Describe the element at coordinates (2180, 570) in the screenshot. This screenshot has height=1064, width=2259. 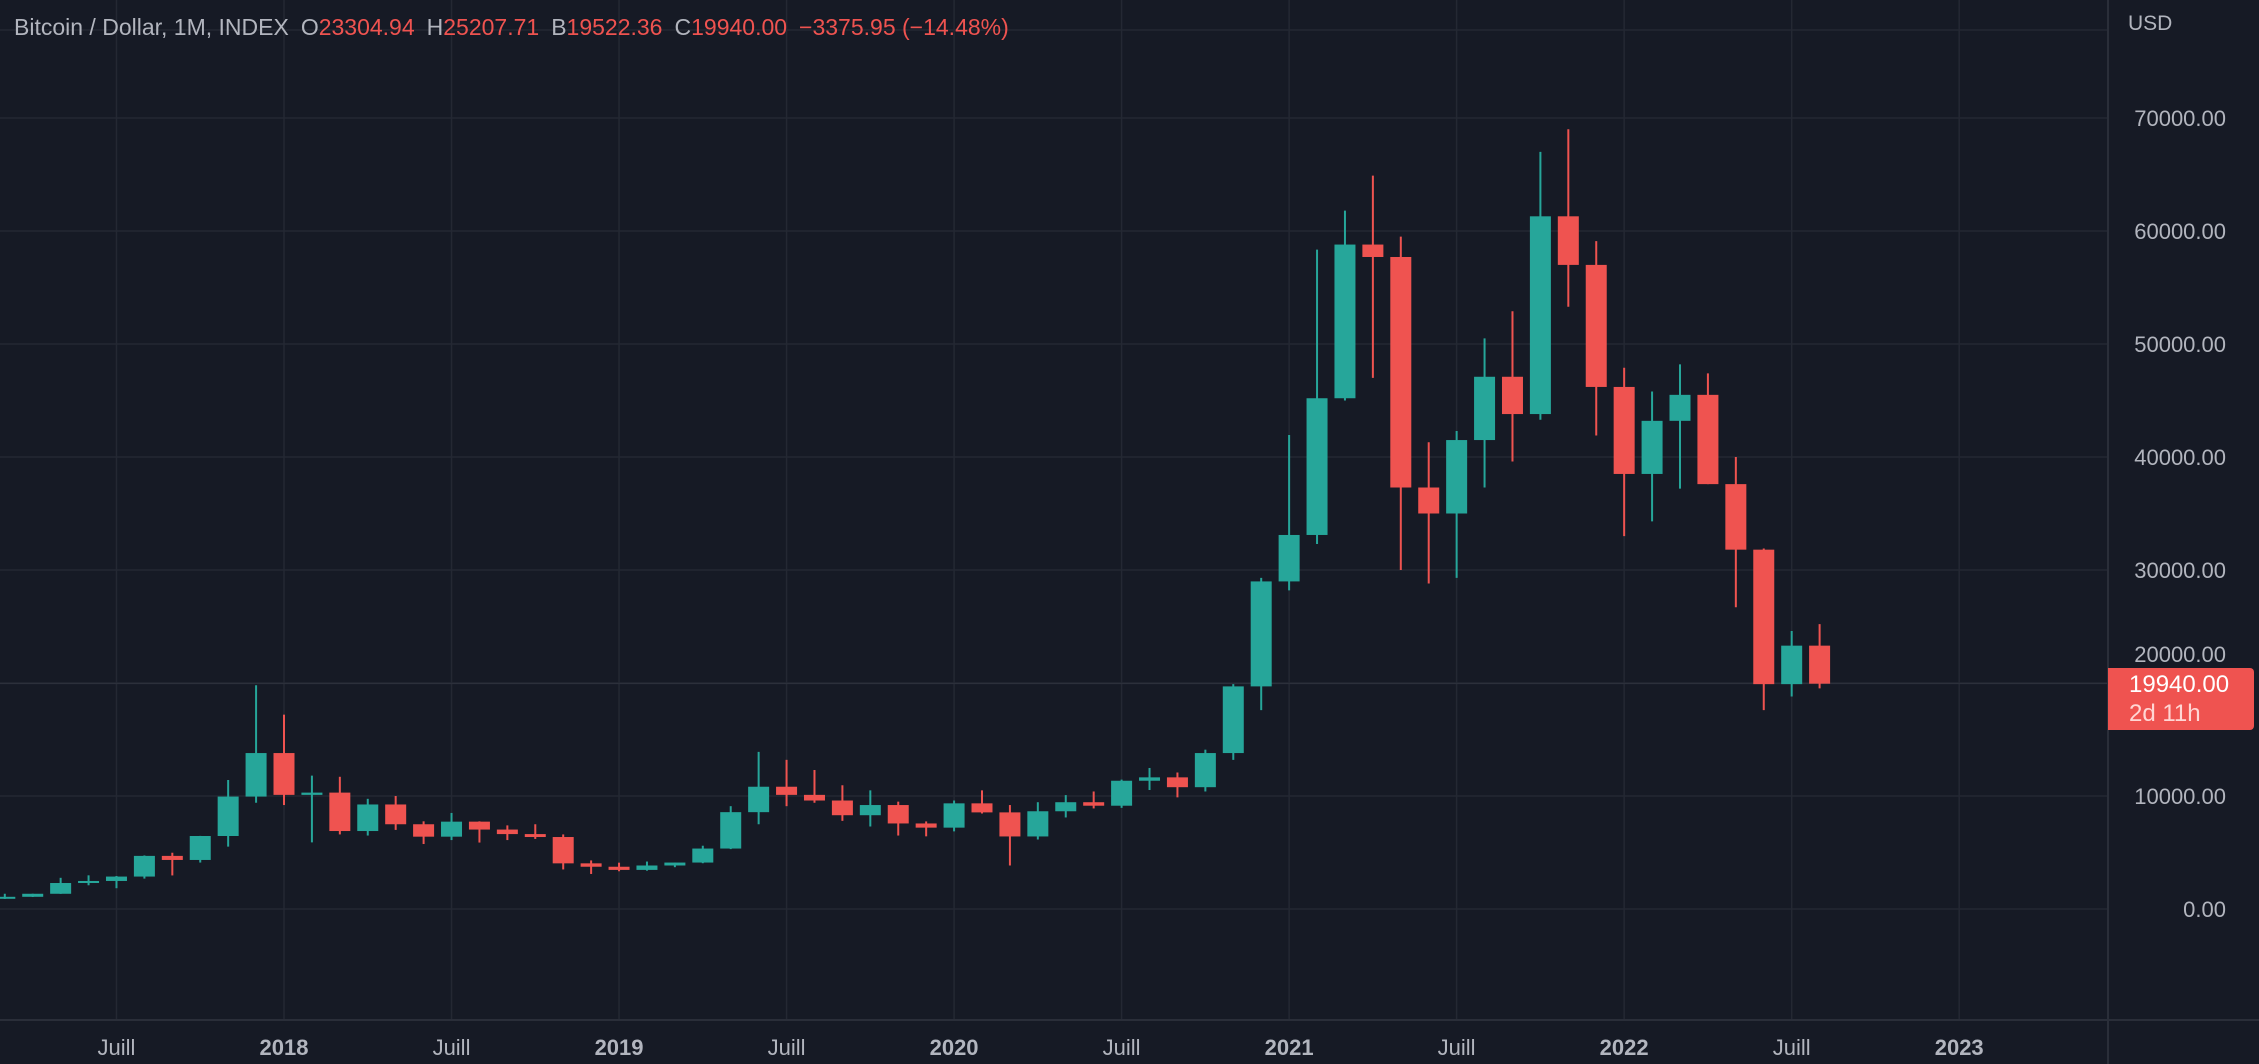
I see `price-tick-label: 30000.00` at that location.